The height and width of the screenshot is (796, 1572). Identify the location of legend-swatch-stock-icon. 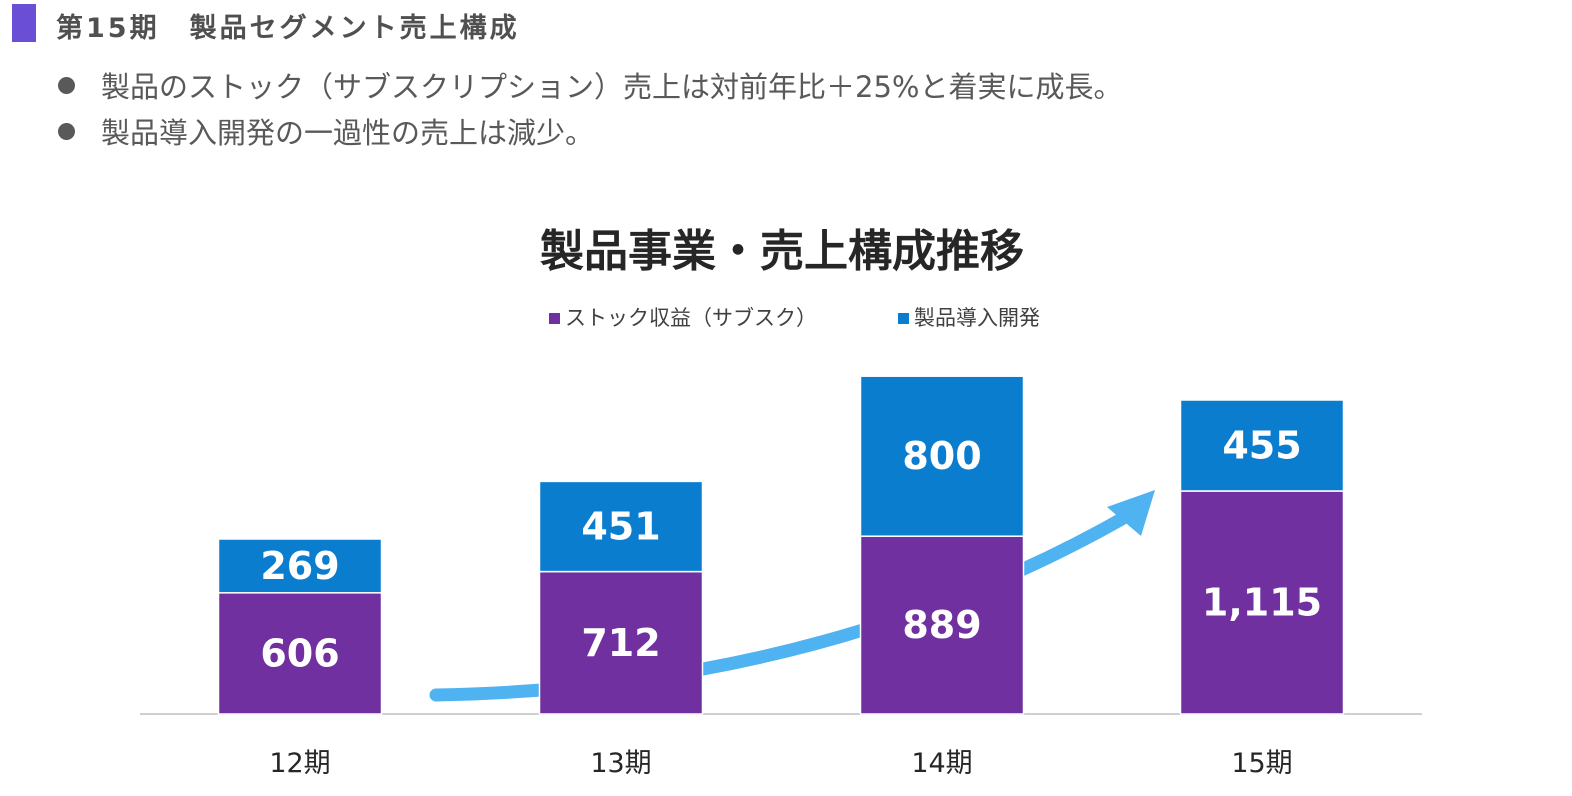
(554, 318).